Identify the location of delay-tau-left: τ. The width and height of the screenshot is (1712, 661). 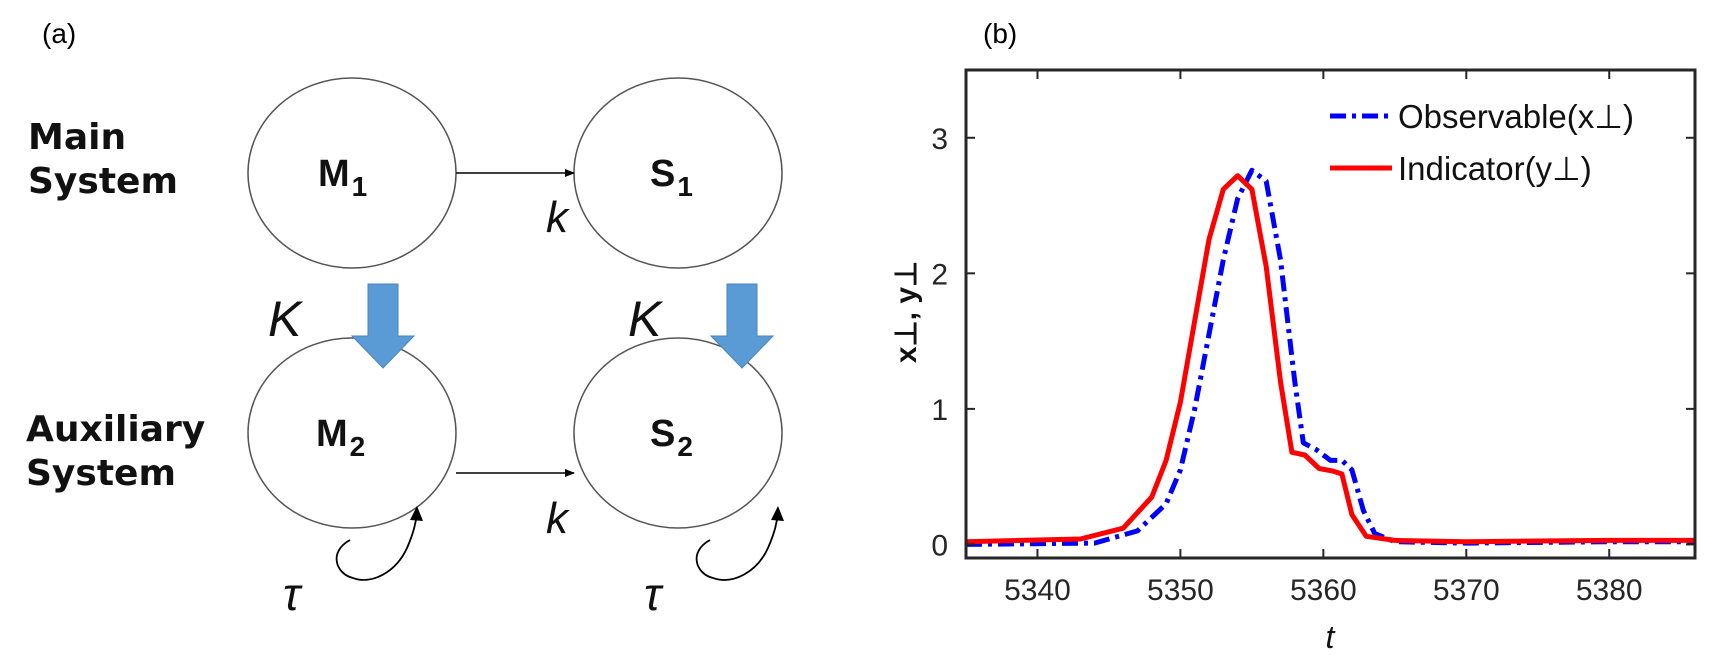
(293, 594).